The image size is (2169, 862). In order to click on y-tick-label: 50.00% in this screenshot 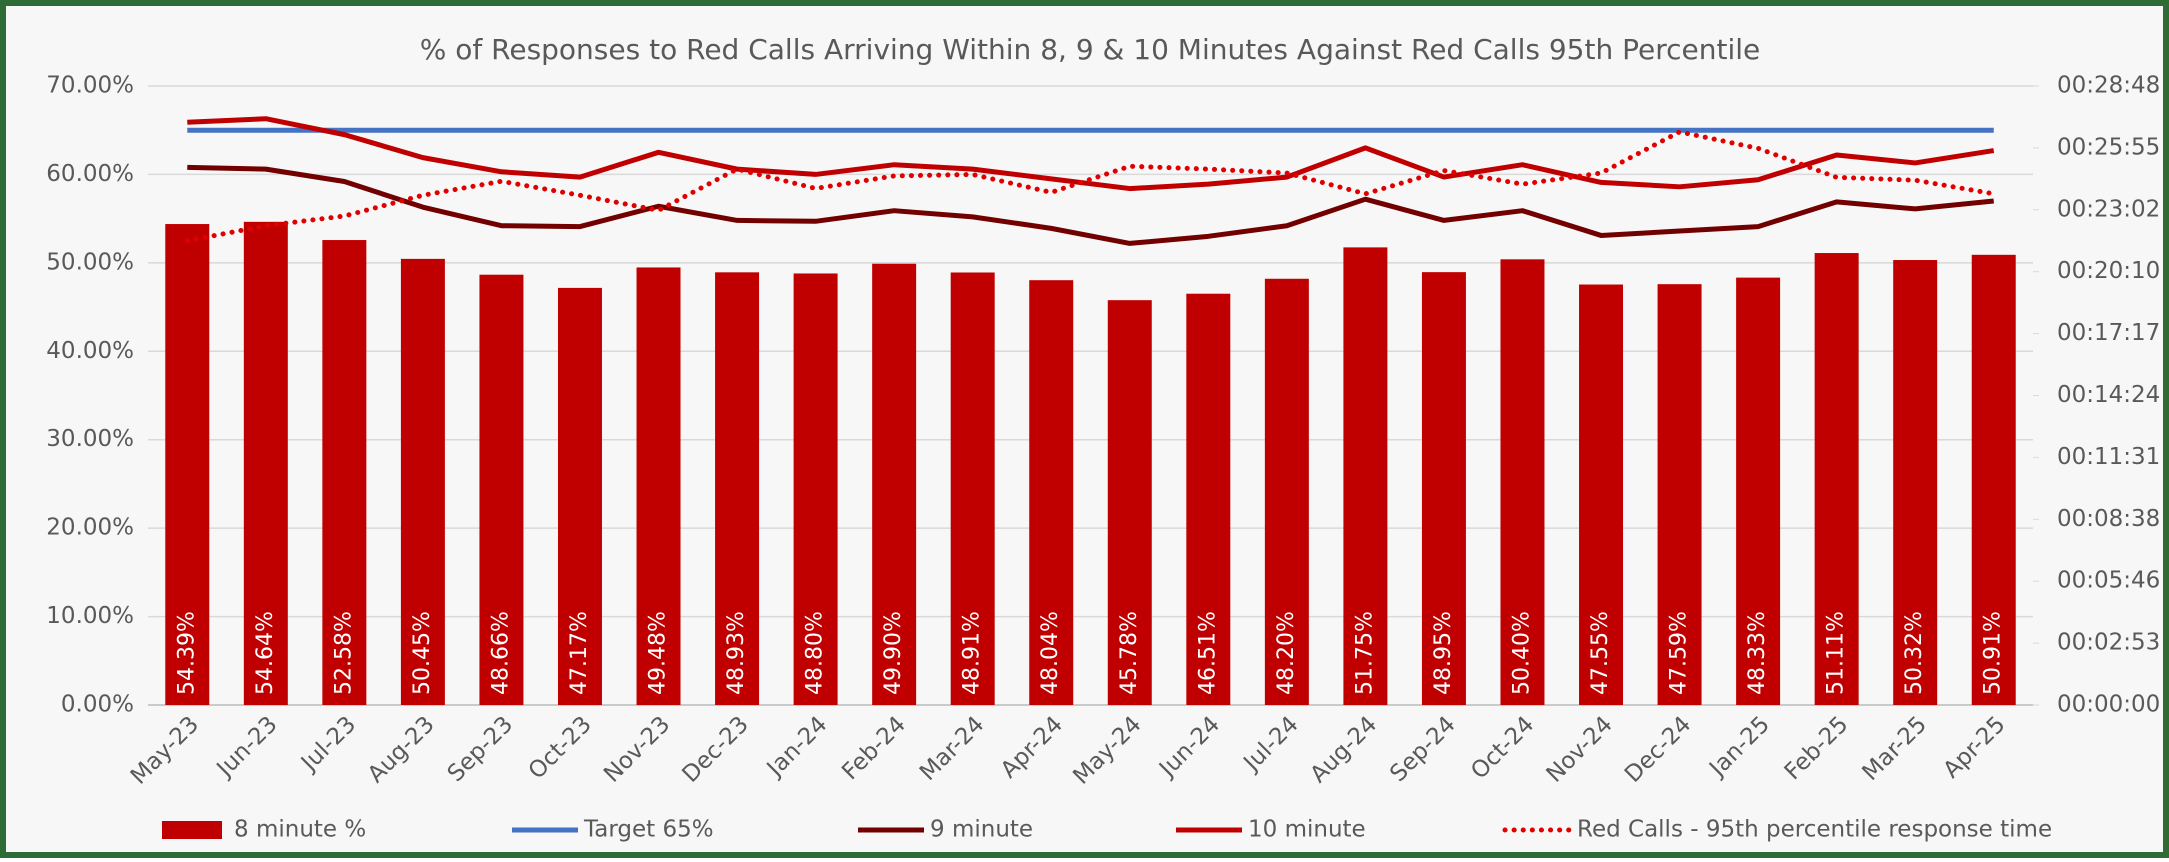, I will do `click(90, 262)`.